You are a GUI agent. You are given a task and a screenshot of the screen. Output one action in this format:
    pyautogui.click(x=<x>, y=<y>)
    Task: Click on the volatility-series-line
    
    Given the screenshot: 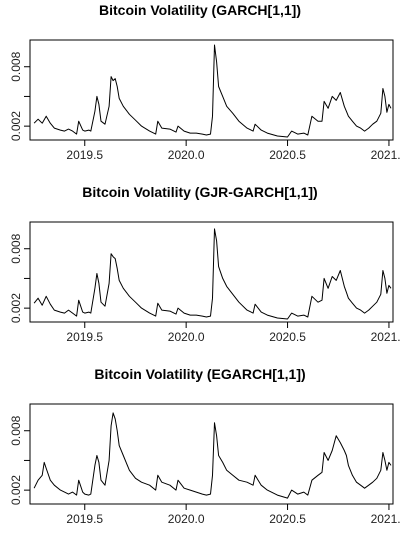 What is the action you would take?
    pyautogui.click(x=212, y=455)
    